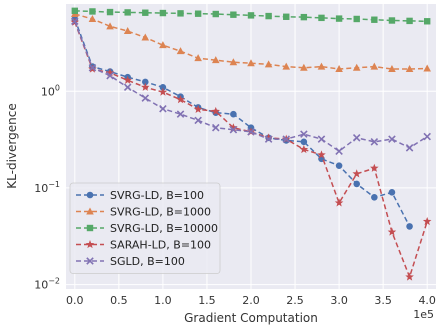 This screenshot has width=440, height=328. Describe the element at coordinates (295, 300) in the screenshot. I see `x-tick-label: 2.5` at that location.